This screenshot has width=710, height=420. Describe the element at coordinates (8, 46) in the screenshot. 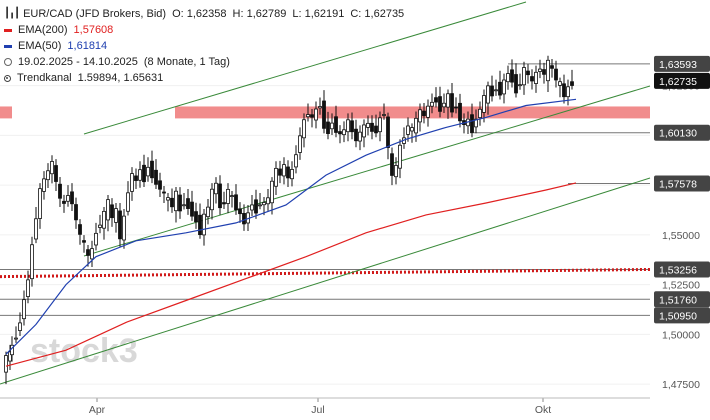

I see `ema50-swatch-icon` at that location.